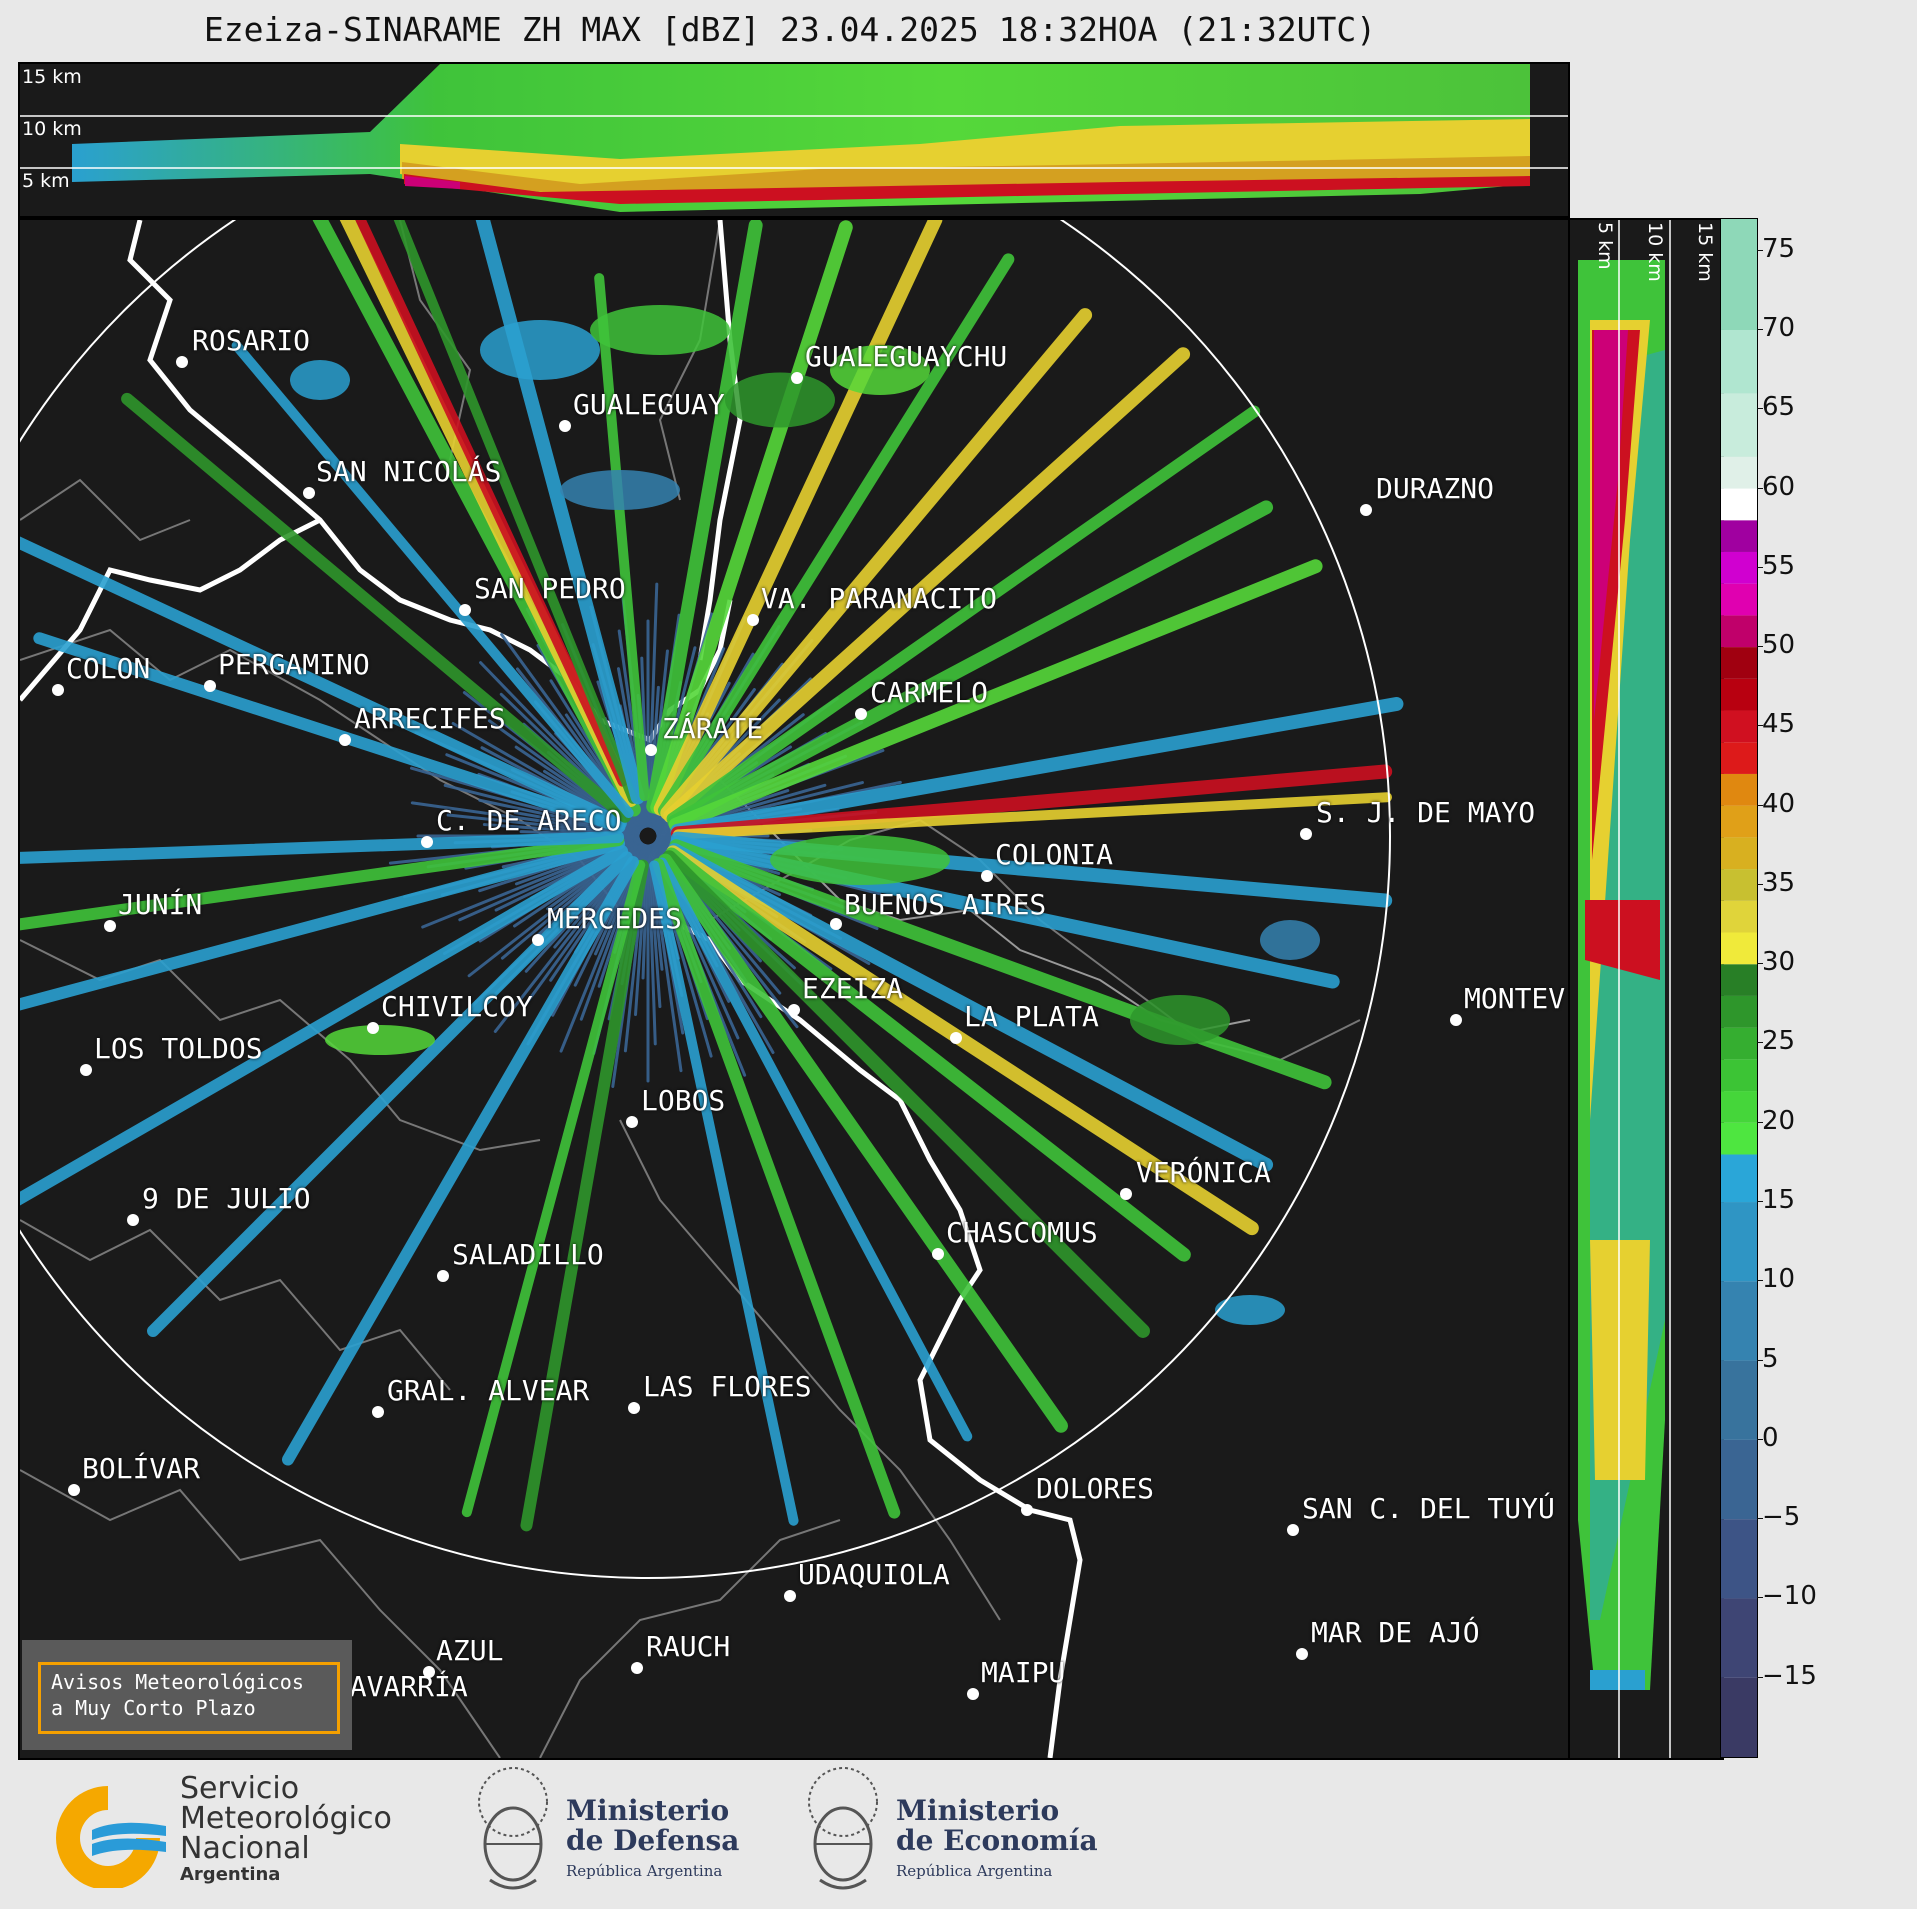  What do you see at coordinates (644, 1871) in the screenshot?
I see `defensa-line-3: República Argentina` at bounding box center [644, 1871].